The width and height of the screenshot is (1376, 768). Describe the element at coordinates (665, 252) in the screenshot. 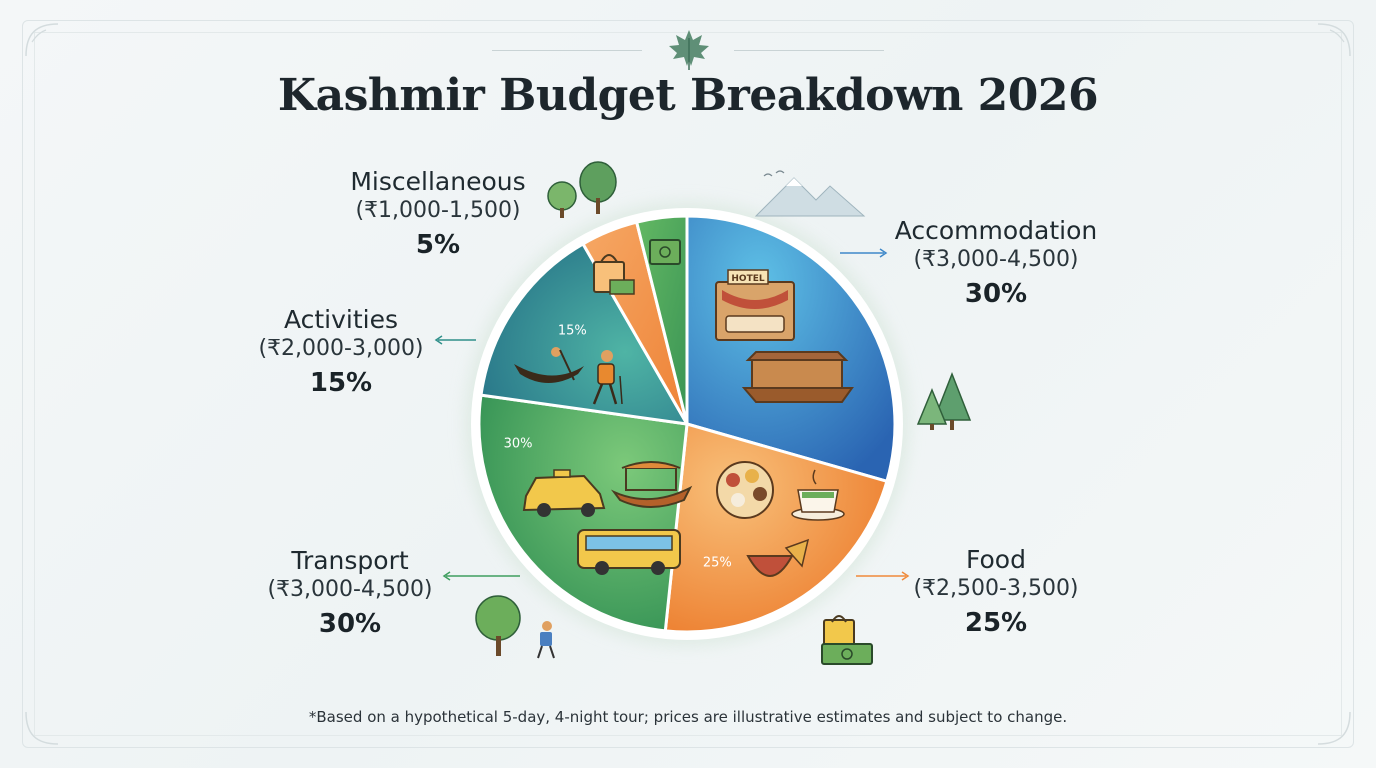

I see `cash-icon` at that location.